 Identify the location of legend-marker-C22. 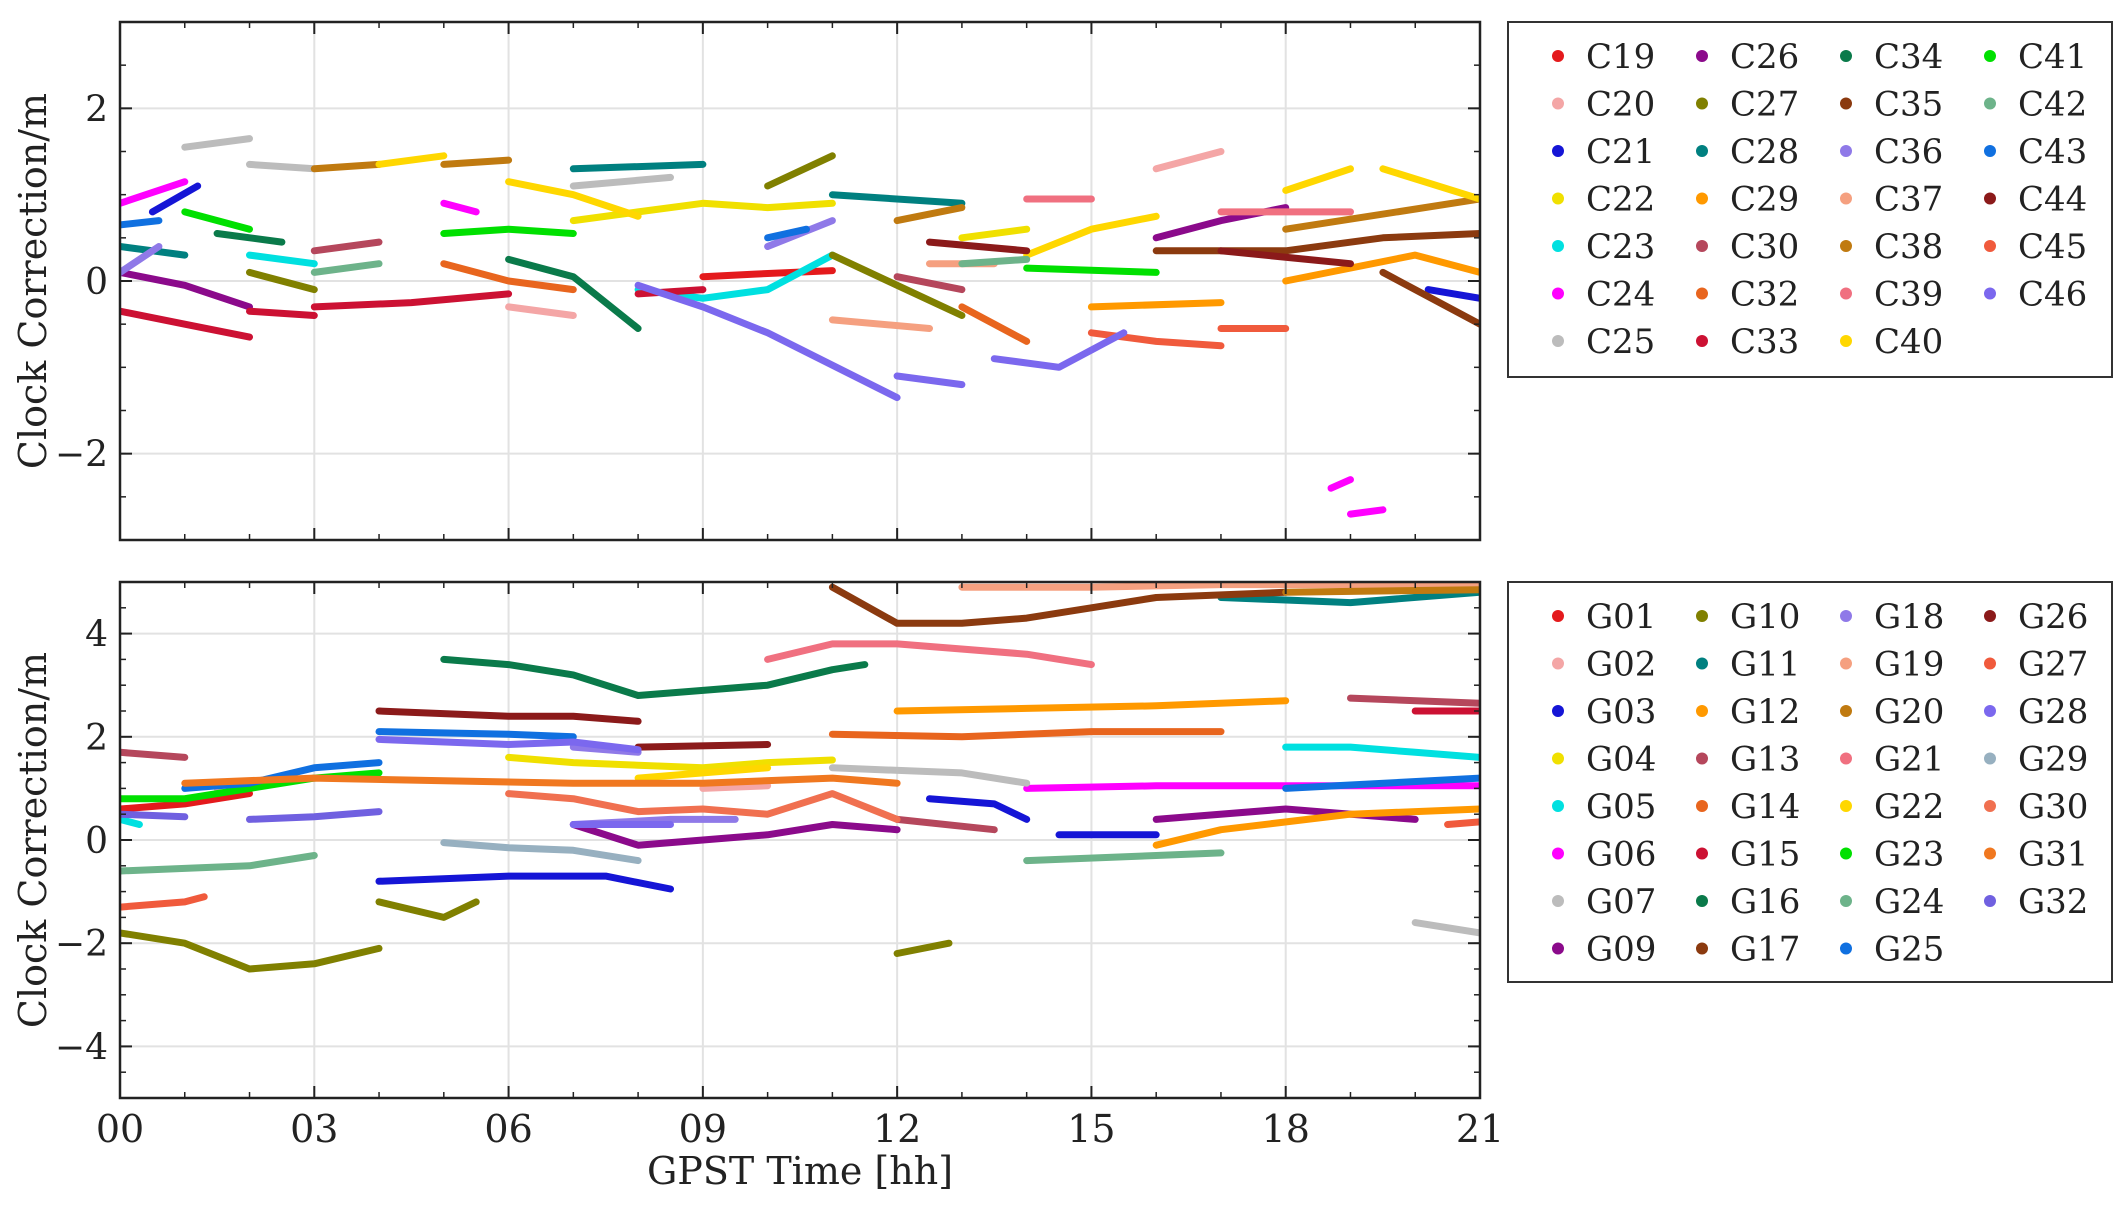
(1558, 198).